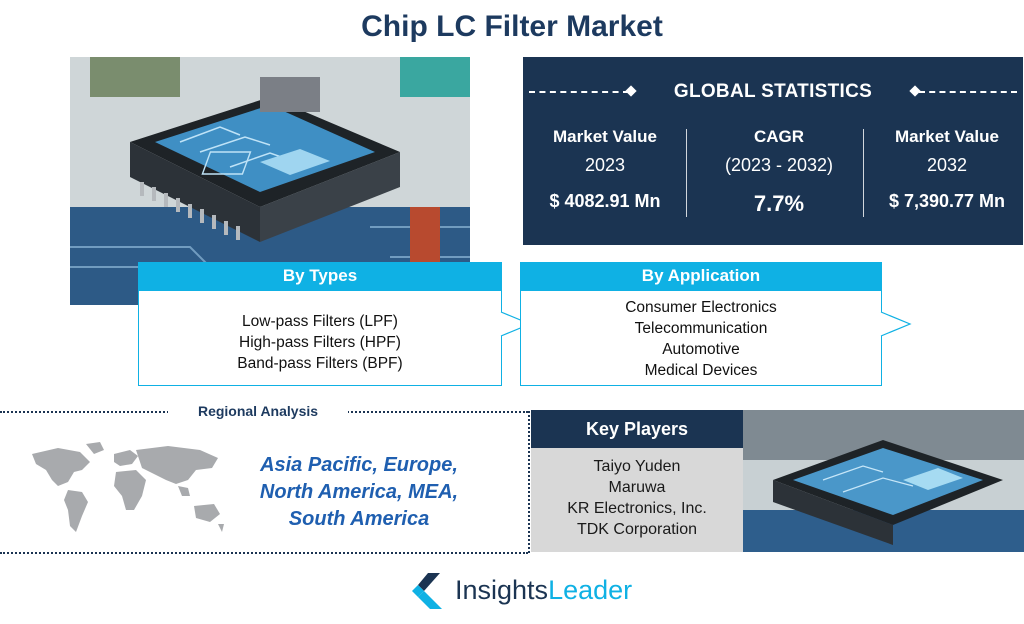  Describe the element at coordinates (701, 328) in the screenshot. I see `list-item: Telecommunication` at that location.